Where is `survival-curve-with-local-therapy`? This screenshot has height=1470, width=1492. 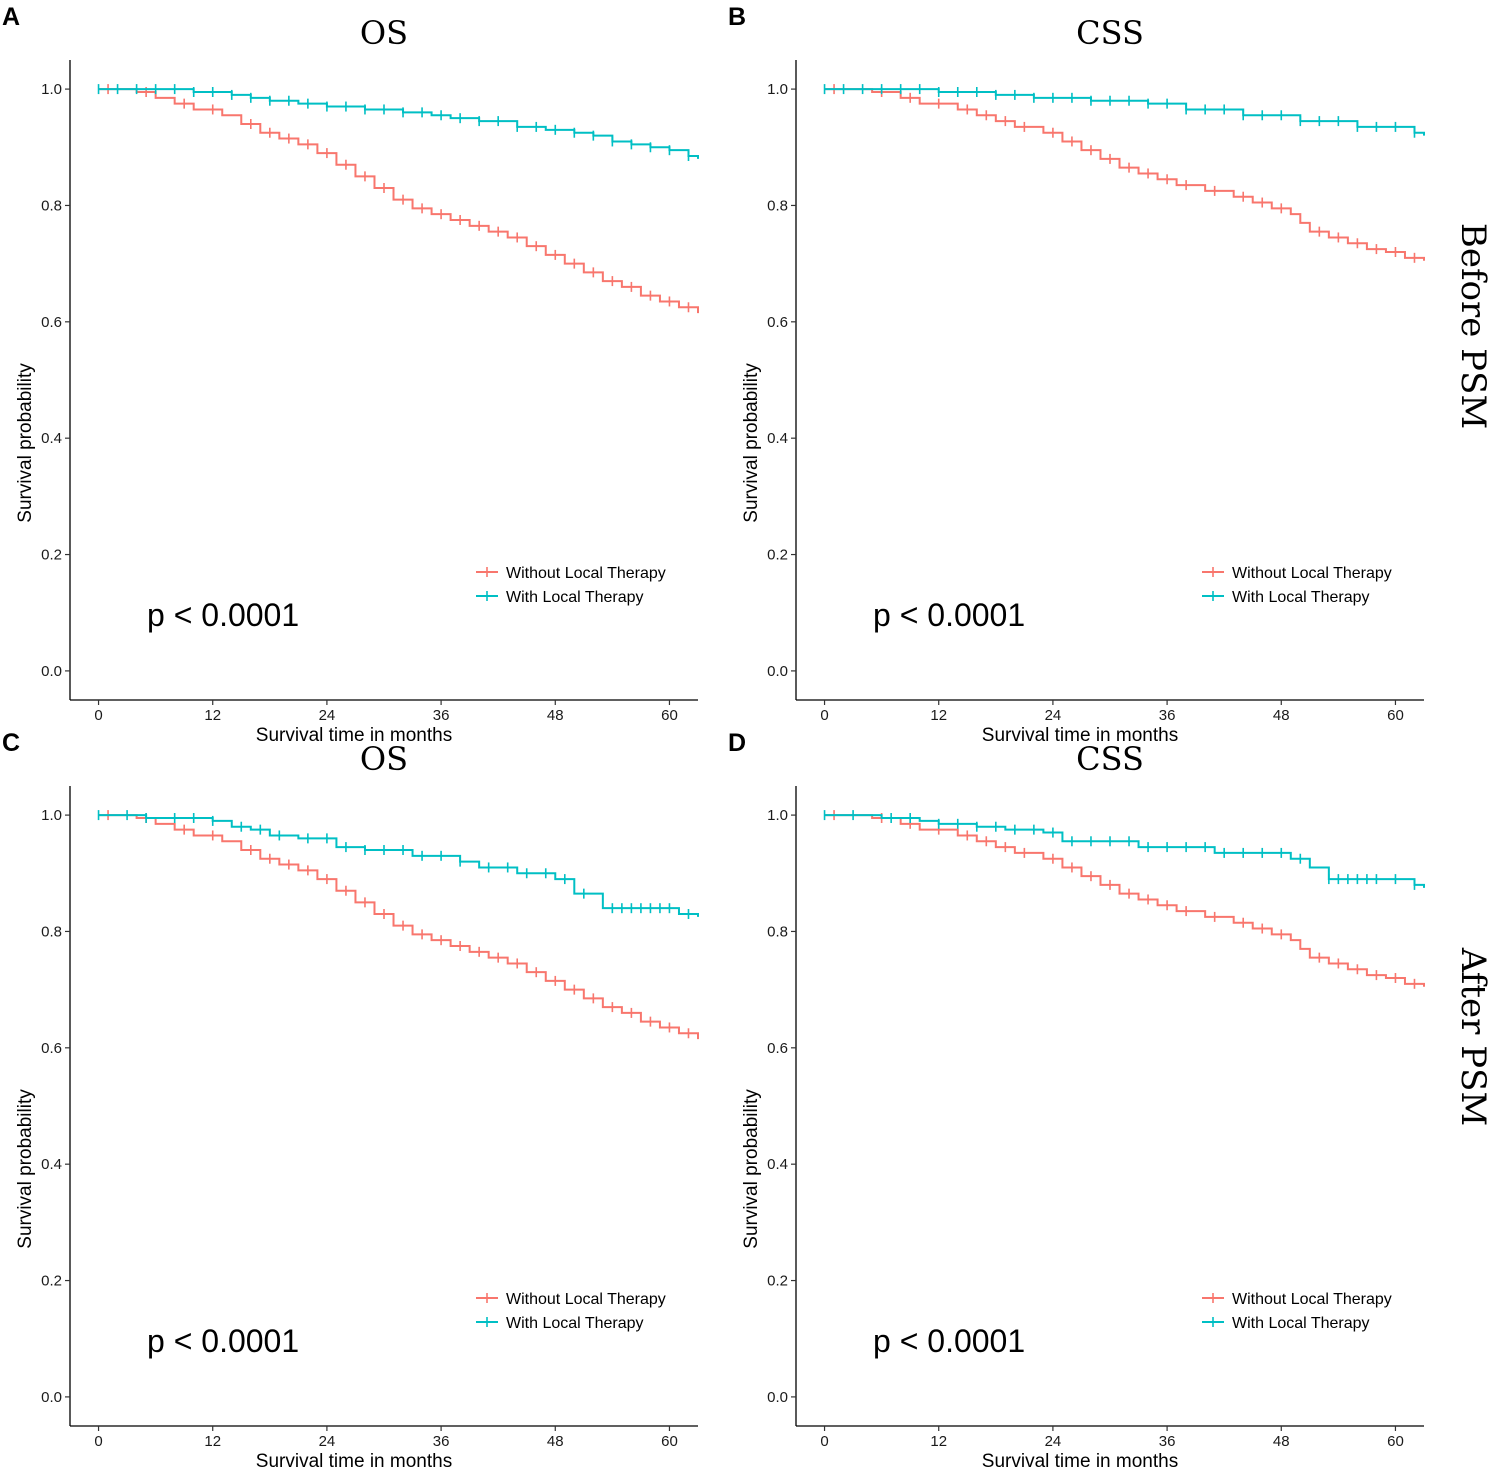
survival-curve-with-local-therapy is located at coordinates (1124, 851).